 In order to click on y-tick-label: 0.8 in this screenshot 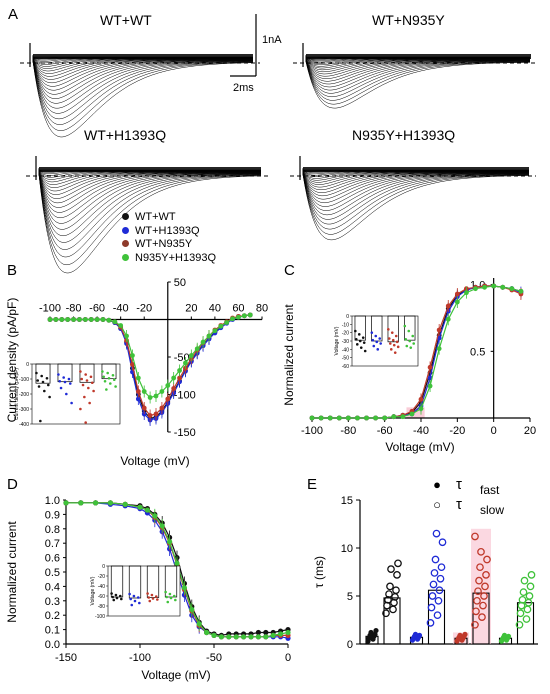, I will do `click(52, 530)`.